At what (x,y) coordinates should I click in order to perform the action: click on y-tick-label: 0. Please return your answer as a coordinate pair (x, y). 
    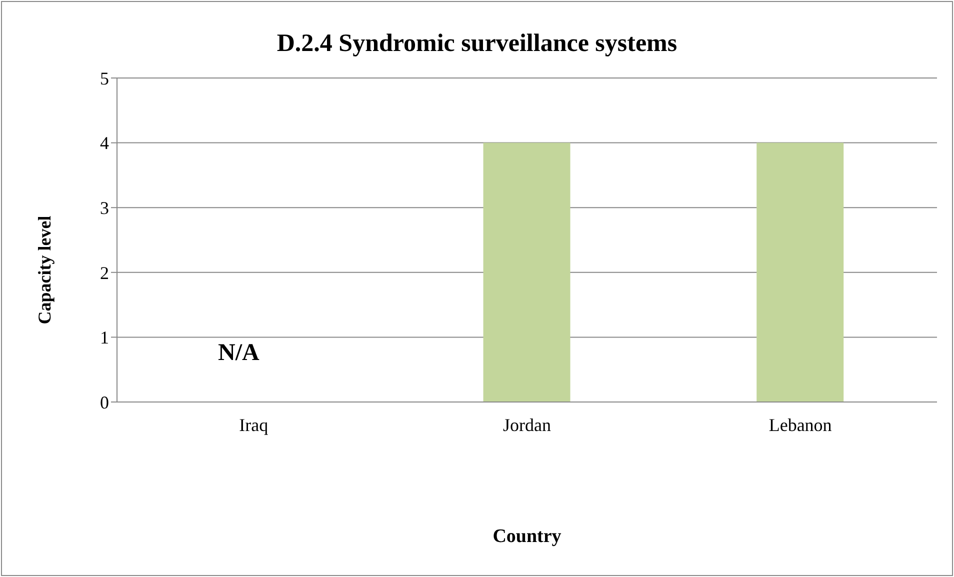
    Looking at the image, I should click on (104, 402).